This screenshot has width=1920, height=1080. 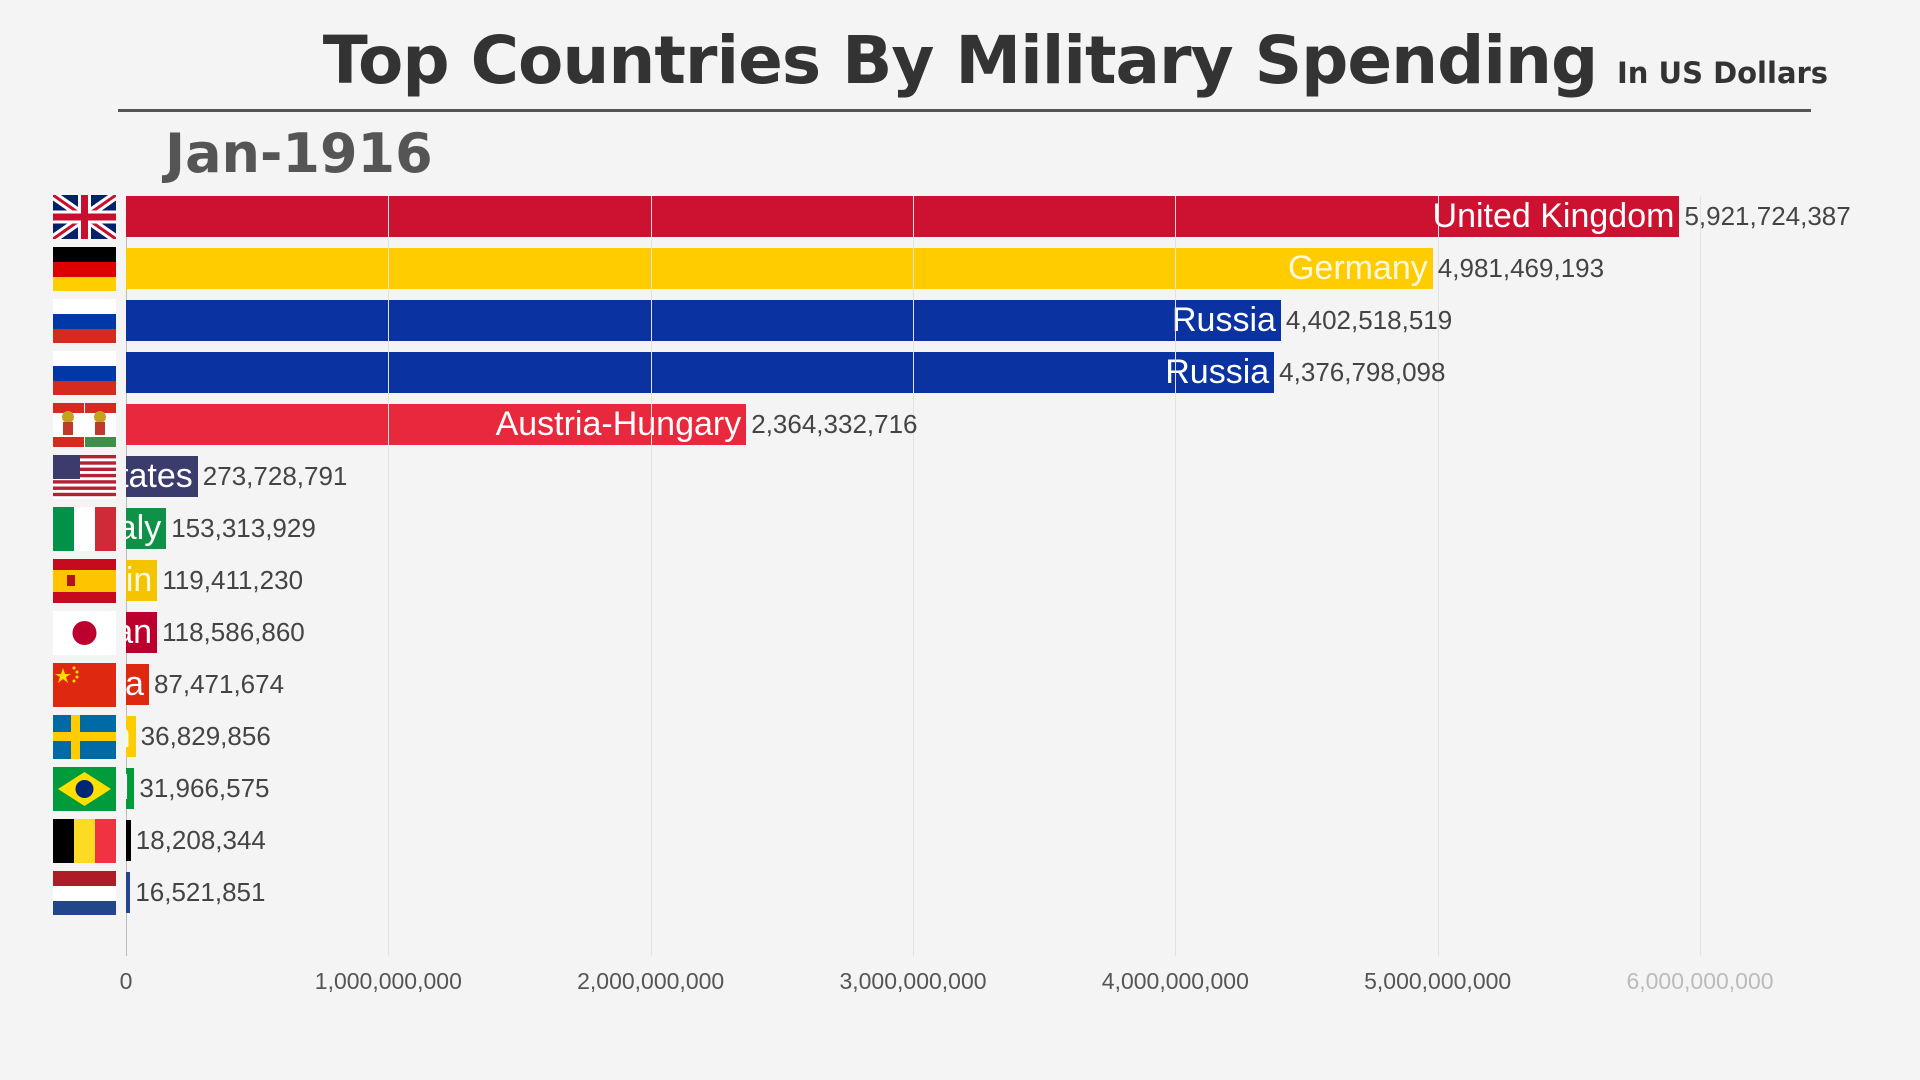 I want to click on value-label: 119,411,230, so click(x=233, y=580).